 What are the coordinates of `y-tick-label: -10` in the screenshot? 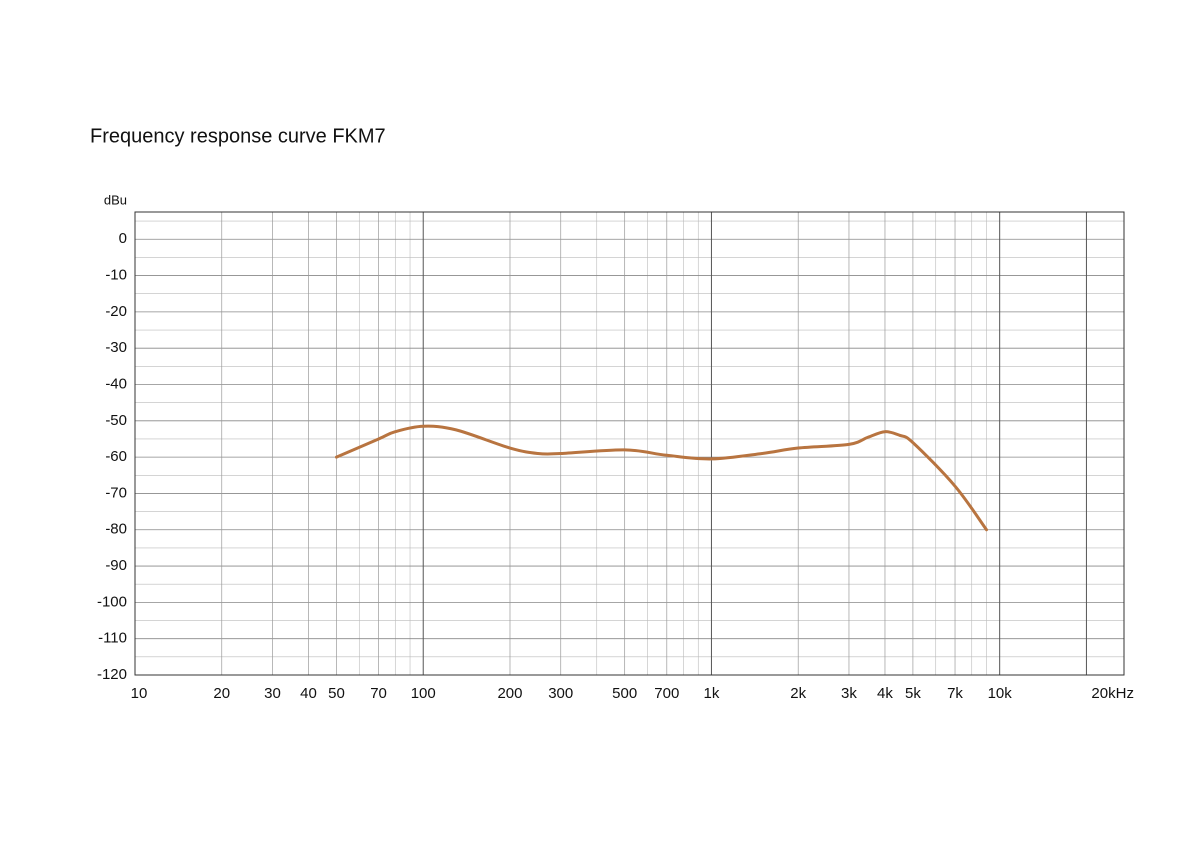 It's located at (116, 275).